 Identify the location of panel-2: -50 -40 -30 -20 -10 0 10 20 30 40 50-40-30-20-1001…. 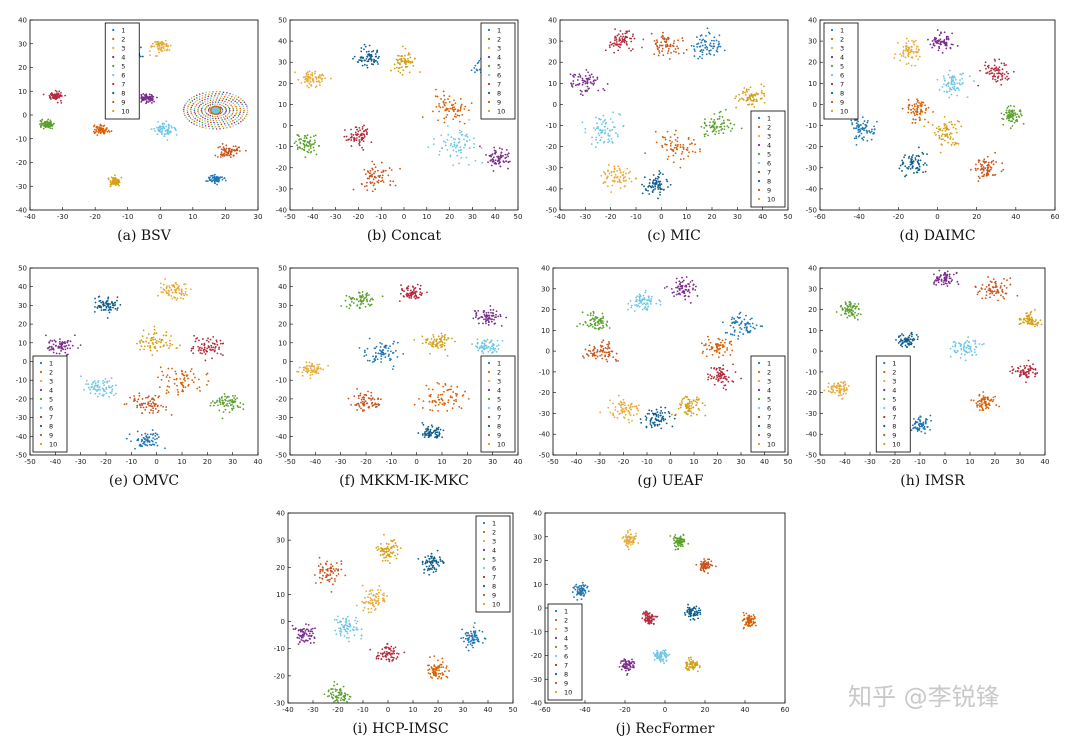
(399, 131).